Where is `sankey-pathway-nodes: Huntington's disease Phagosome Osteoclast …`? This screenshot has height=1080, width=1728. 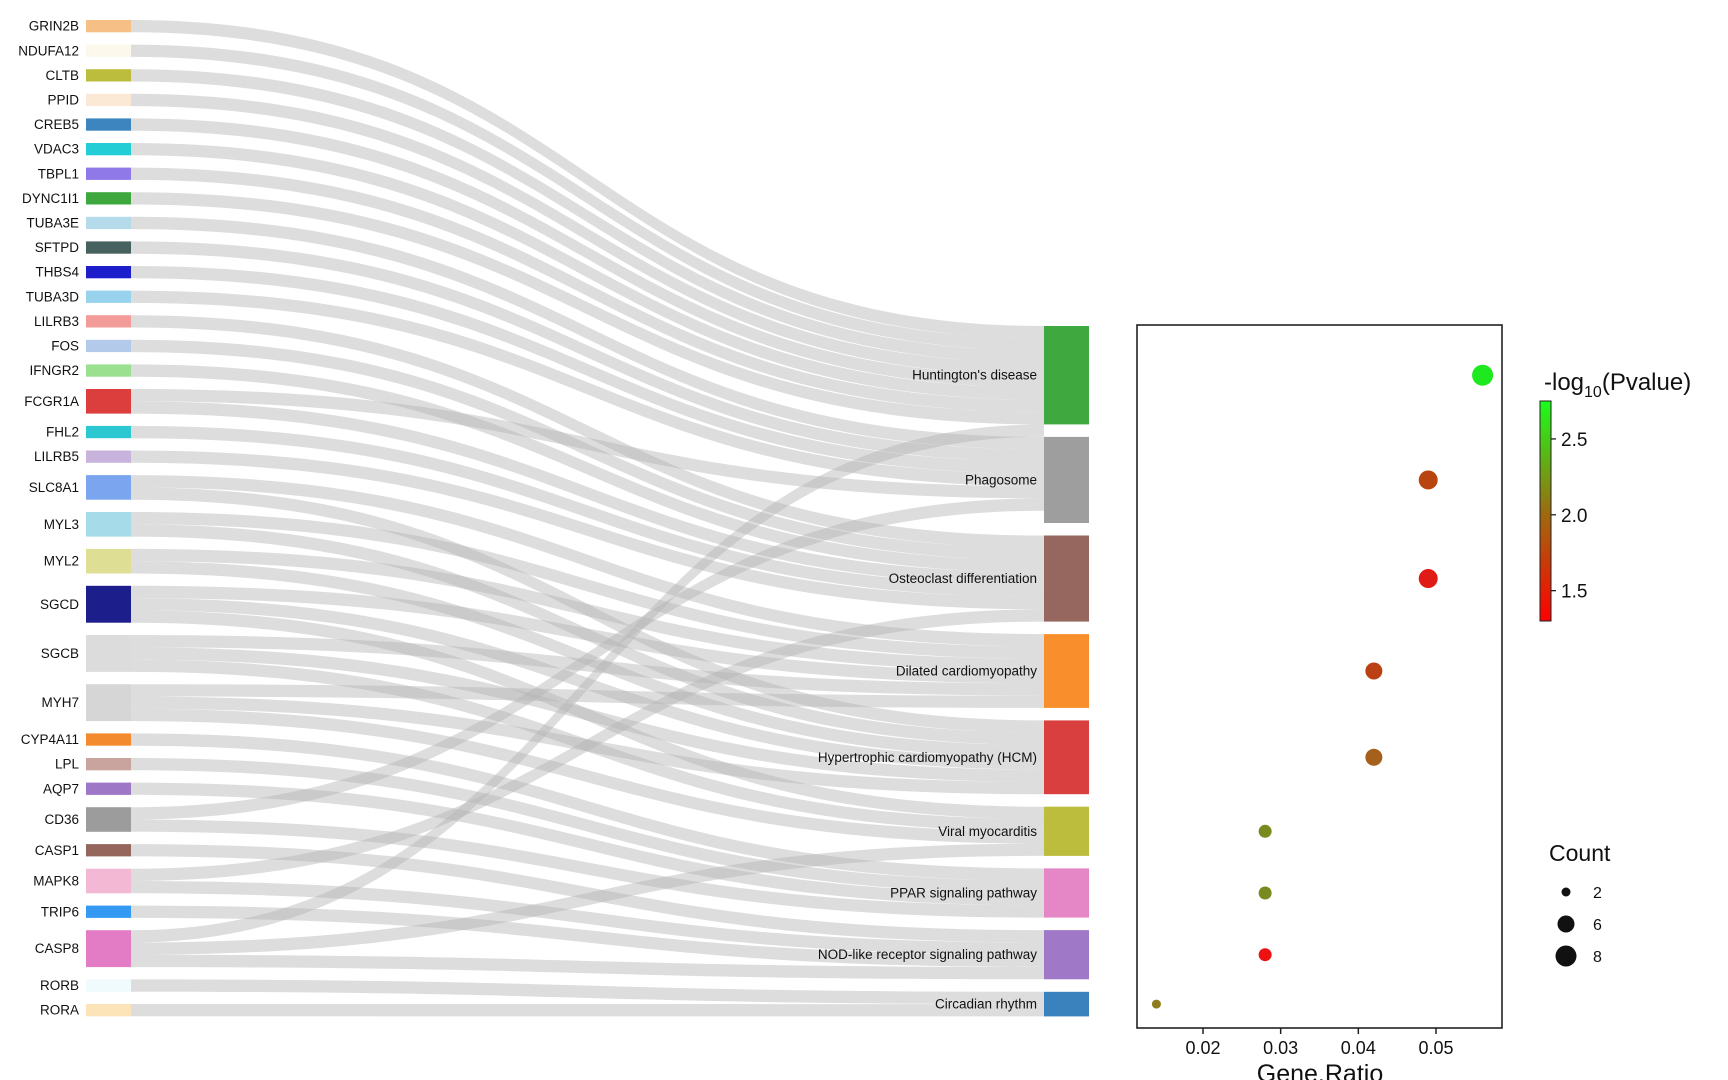 sankey-pathway-nodes: Huntington's disease Phagosome Osteoclast … is located at coordinates (953, 671).